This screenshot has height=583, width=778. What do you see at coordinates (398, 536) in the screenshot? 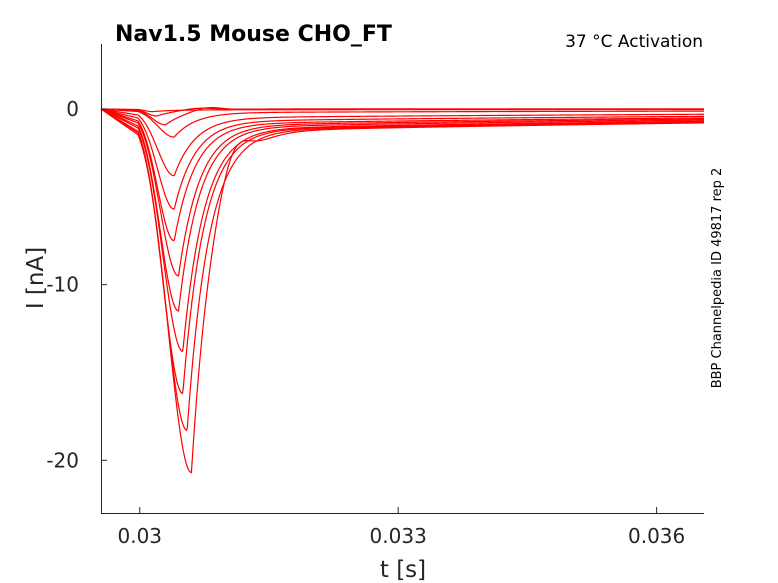
I see `x-tick-label: 0.033` at bounding box center [398, 536].